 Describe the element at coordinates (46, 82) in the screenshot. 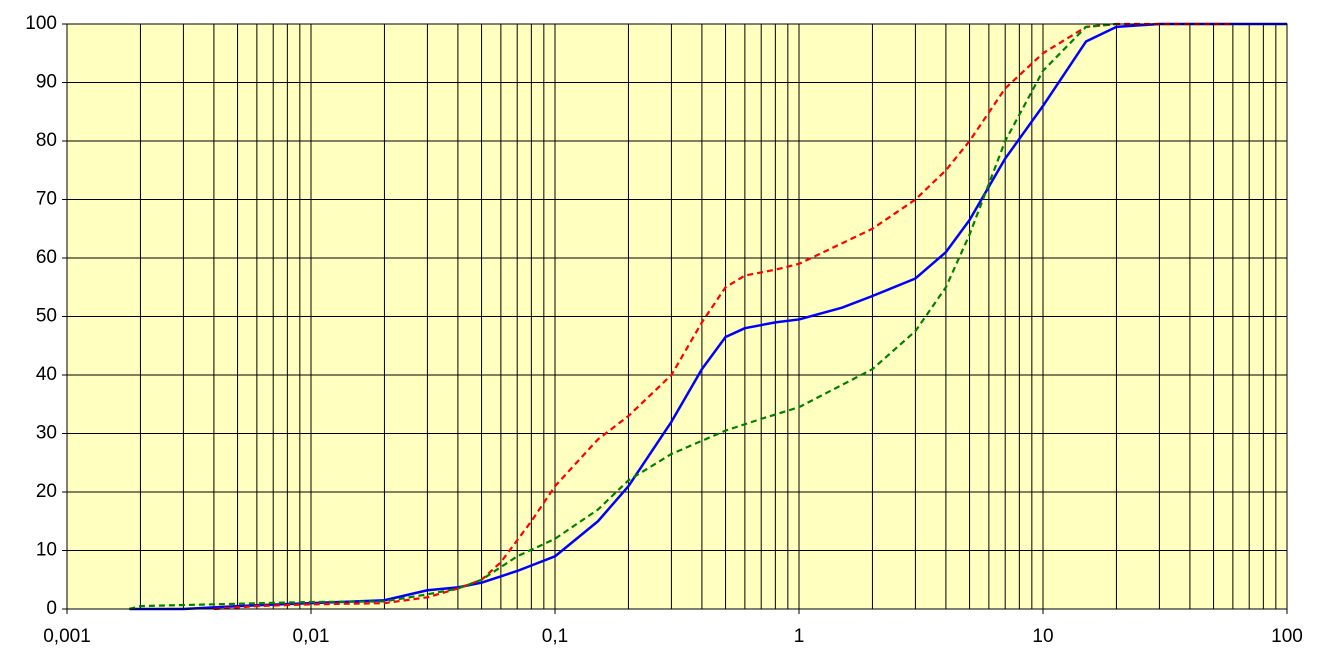

I see `y-tick-label: 90` at that location.